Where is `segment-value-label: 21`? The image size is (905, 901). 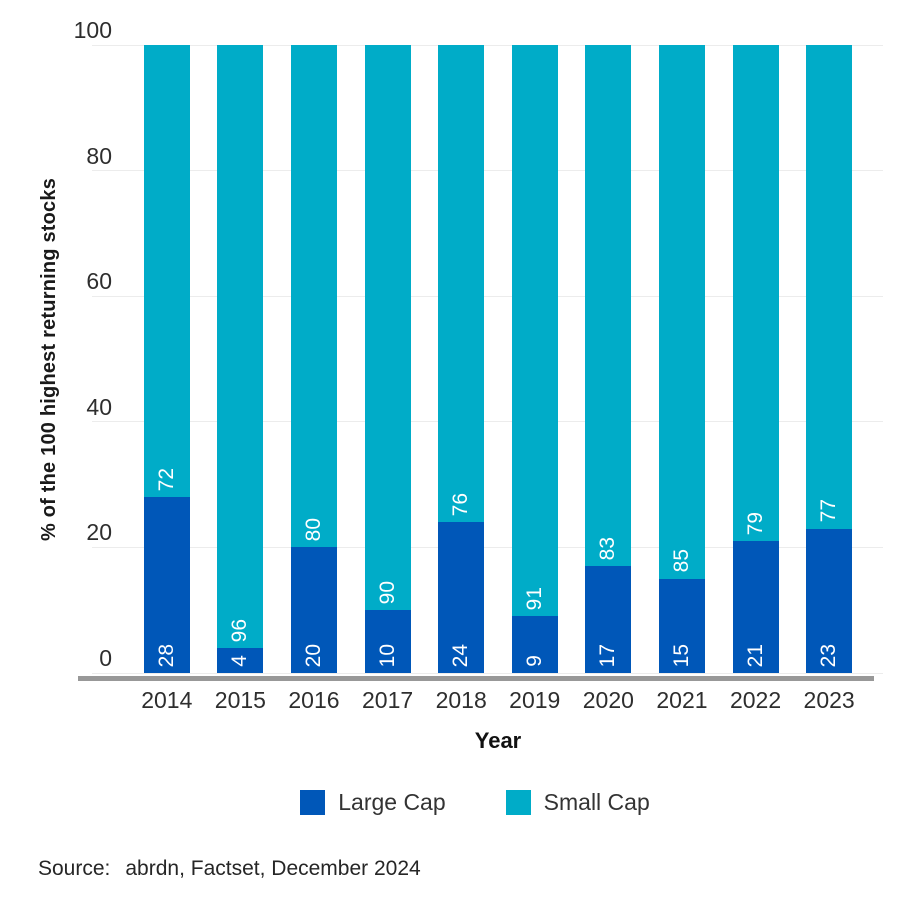 segment-value-label: 21 is located at coordinates (755, 655).